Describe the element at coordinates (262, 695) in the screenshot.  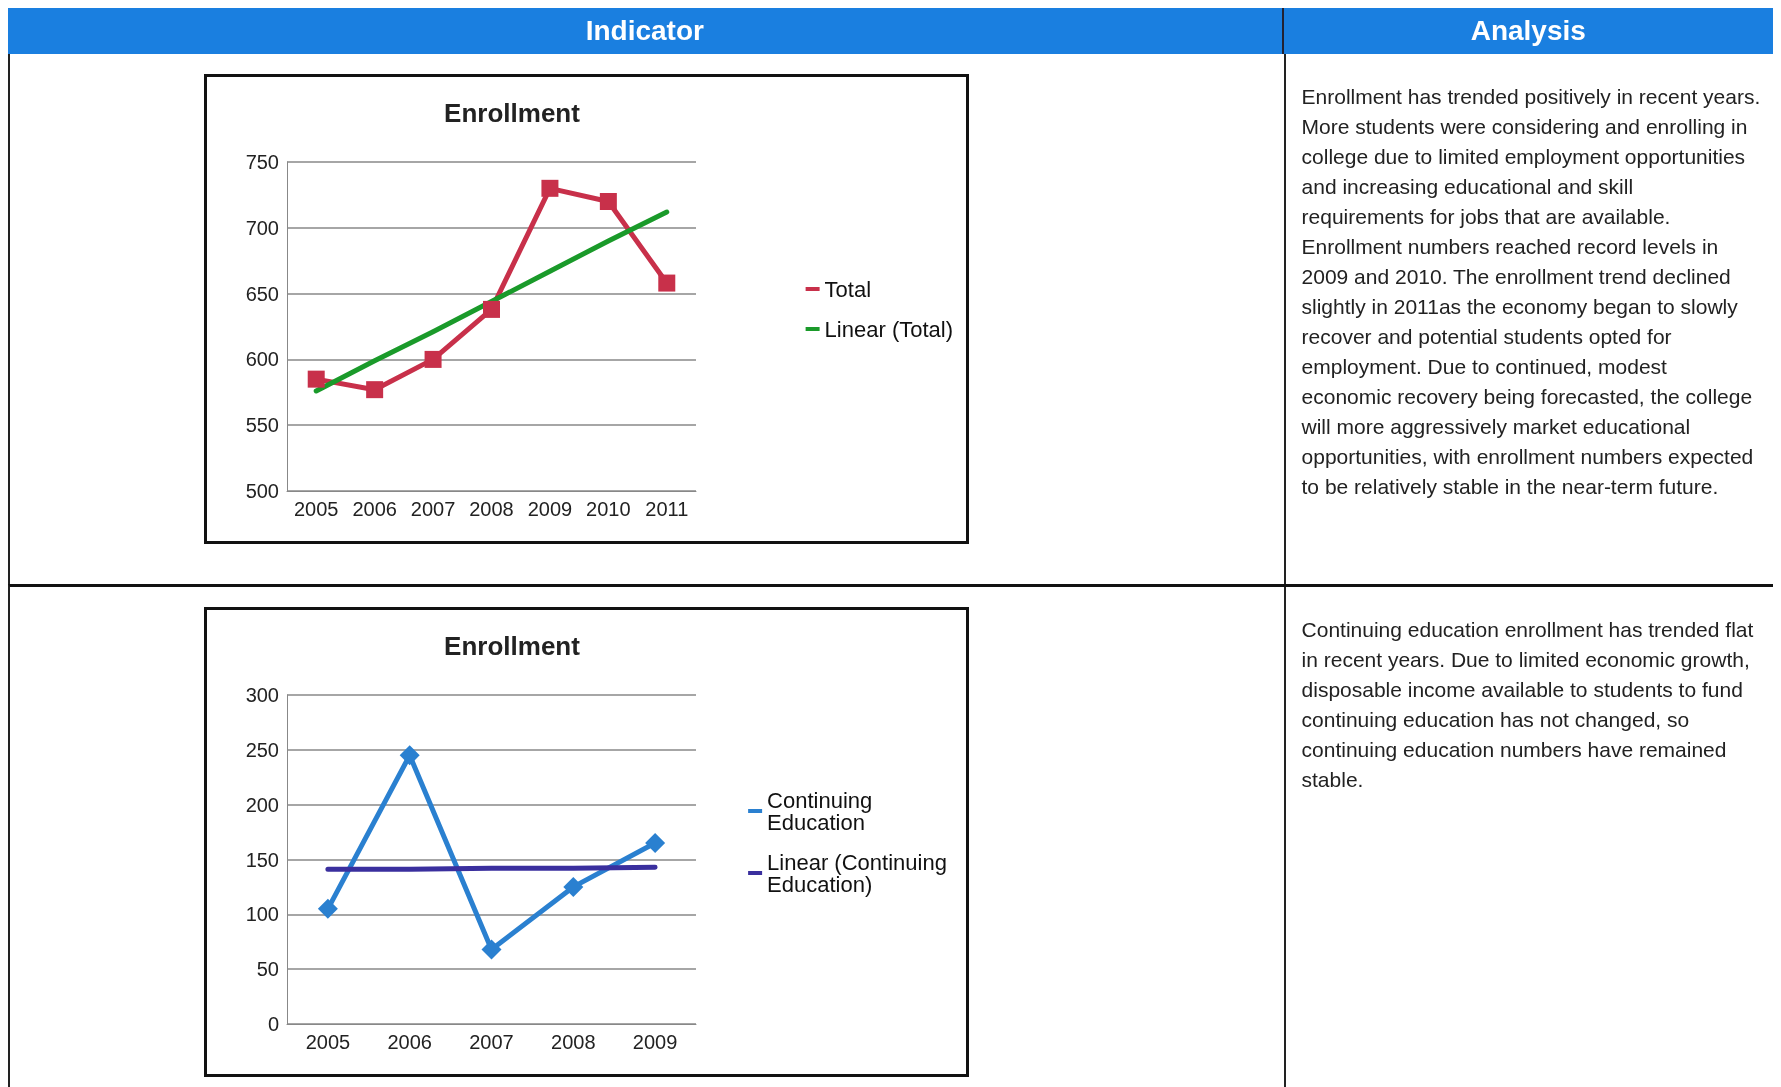
I see `y-tick-label: 300` at that location.